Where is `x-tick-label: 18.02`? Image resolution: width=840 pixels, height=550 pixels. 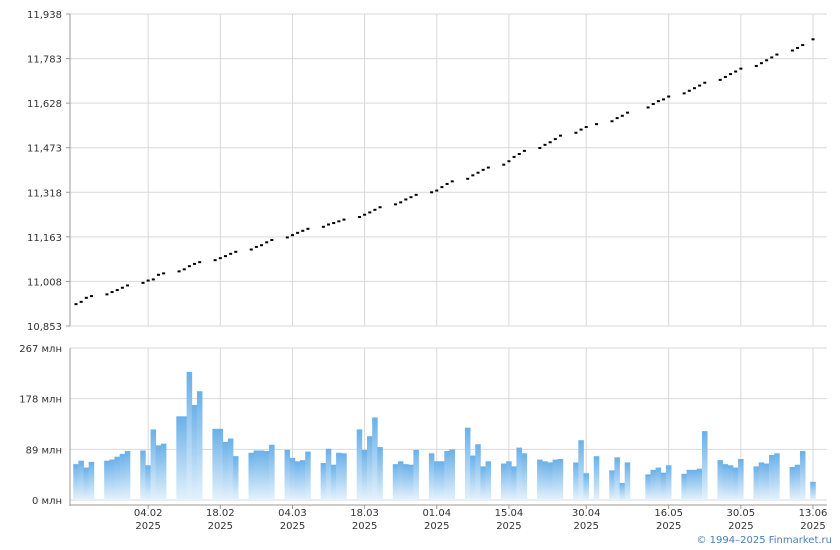 x-tick-label: 18.02 is located at coordinates (220, 513).